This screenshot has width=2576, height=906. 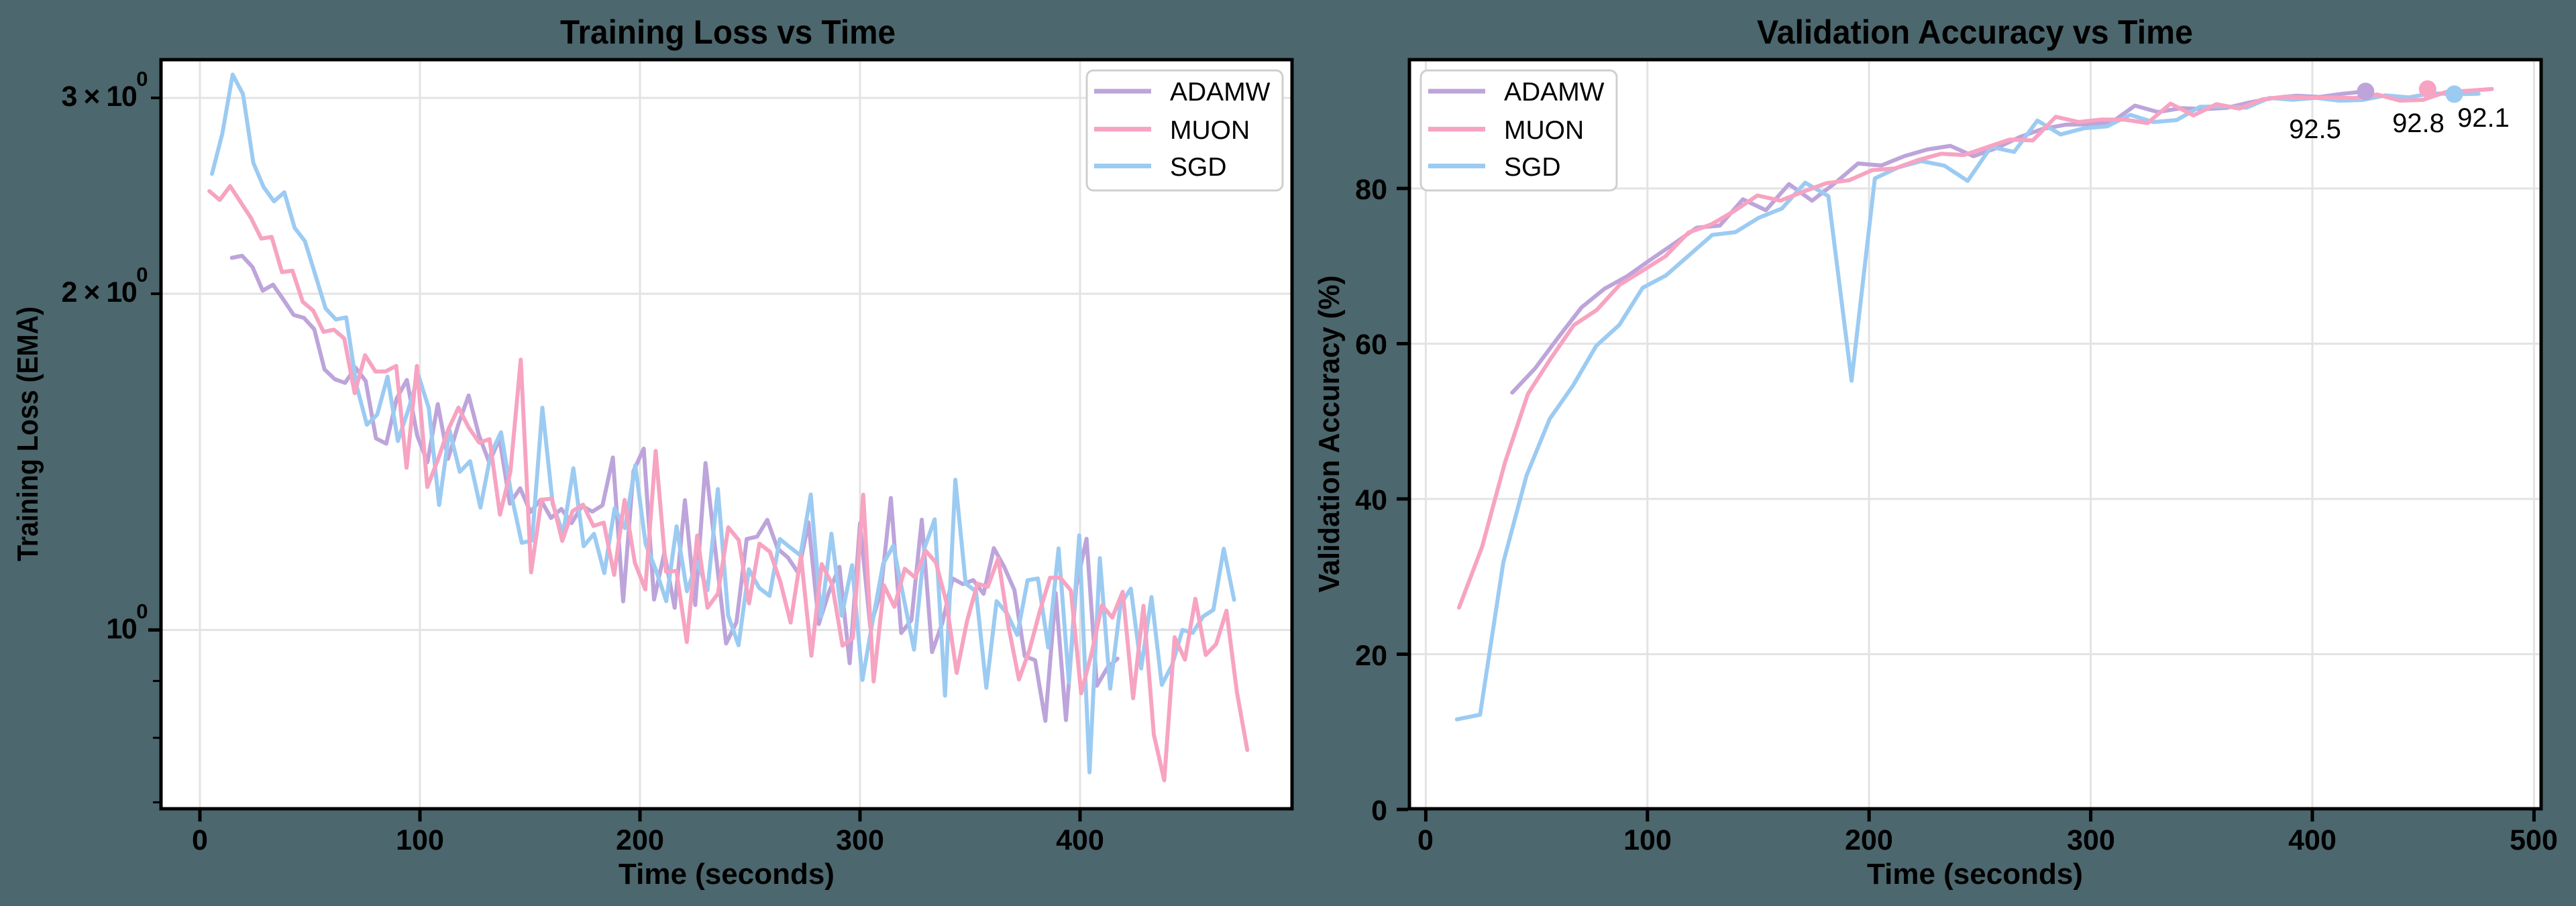 What do you see at coordinates (2534, 840) in the screenshot?
I see `svg-text: 500` at bounding box center [2534, 840].